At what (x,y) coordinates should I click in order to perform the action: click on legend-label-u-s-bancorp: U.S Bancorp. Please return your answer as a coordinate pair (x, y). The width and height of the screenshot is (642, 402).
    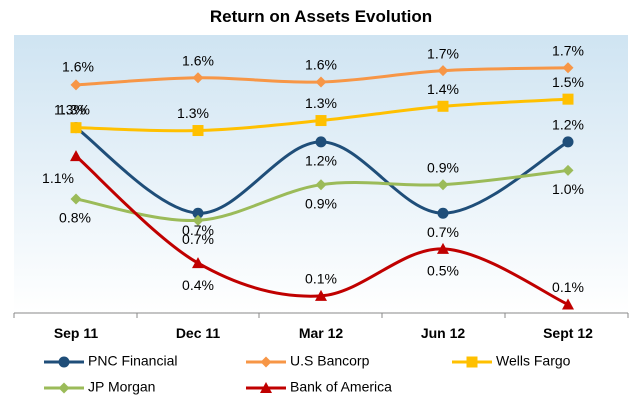
    Looking at the image, I should click on (330, 361).